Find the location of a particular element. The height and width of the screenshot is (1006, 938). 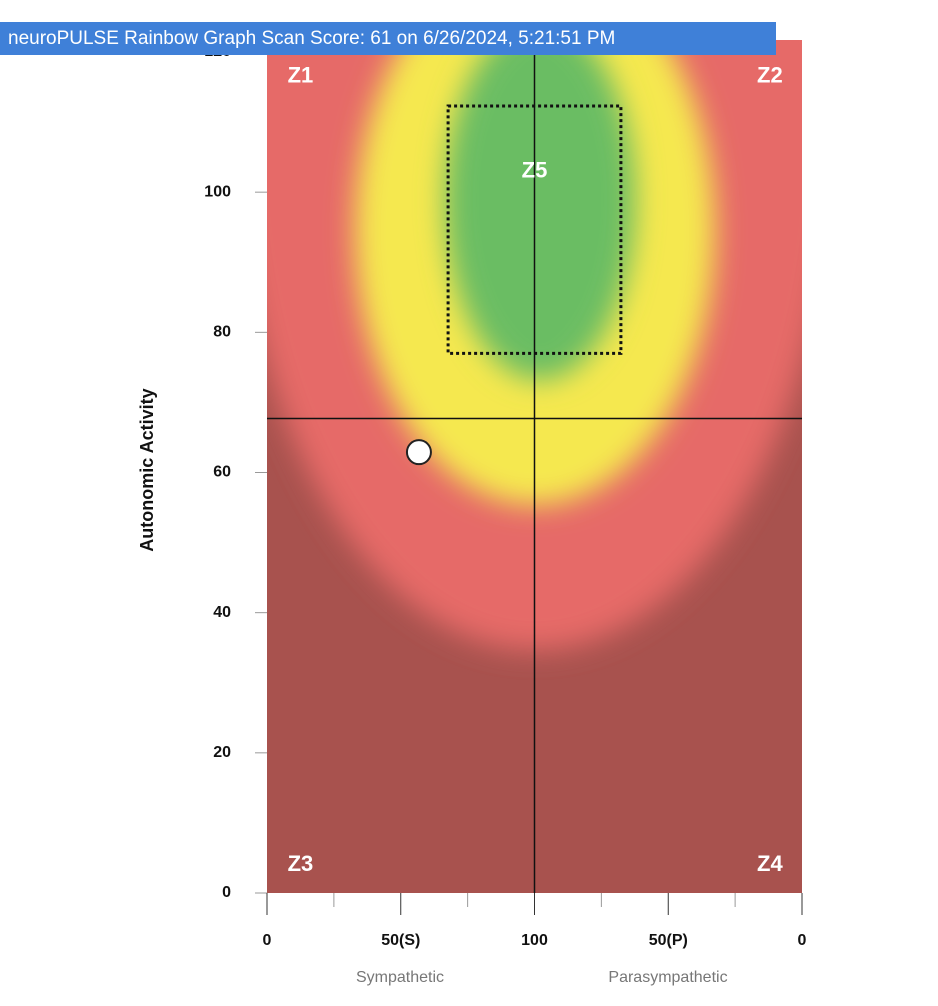

y-tick-label: 20 is located at coordinates (222, 752).